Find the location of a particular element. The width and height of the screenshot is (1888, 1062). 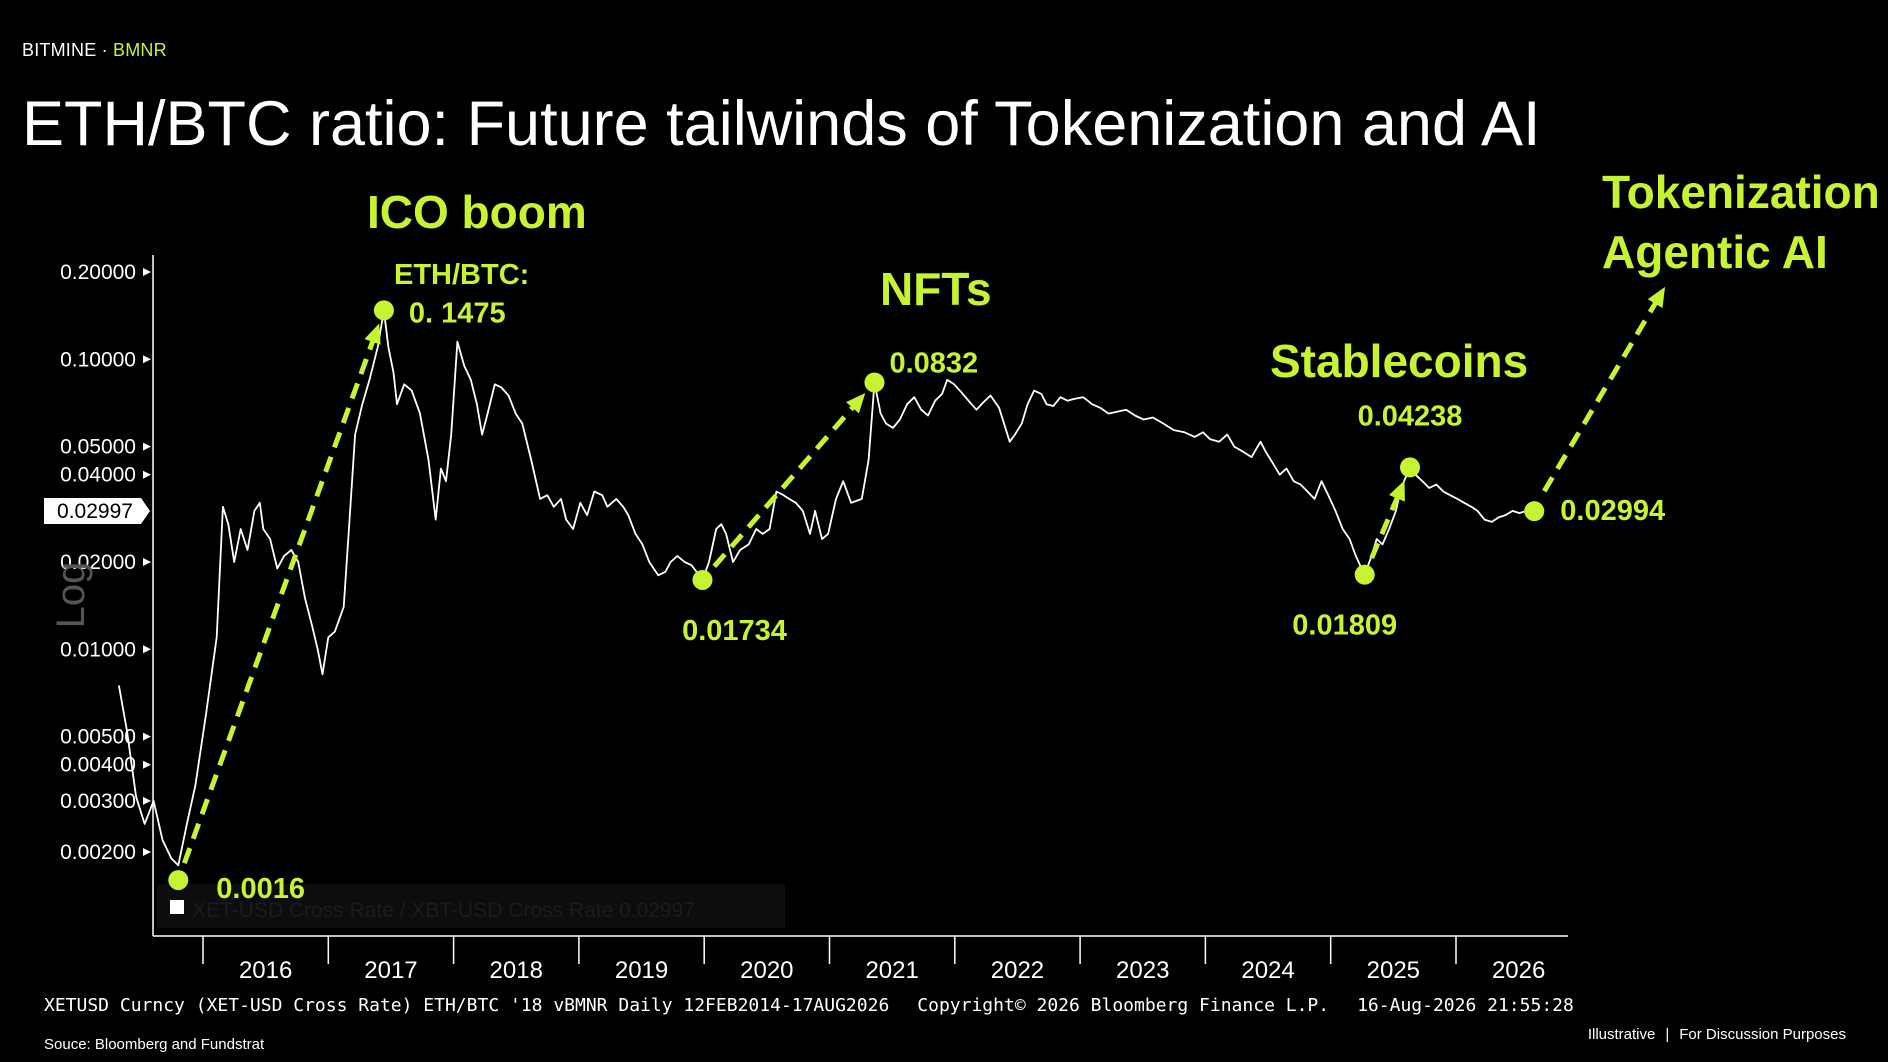

annotation-label: 0.0016 is located at coordinates (260, 889).